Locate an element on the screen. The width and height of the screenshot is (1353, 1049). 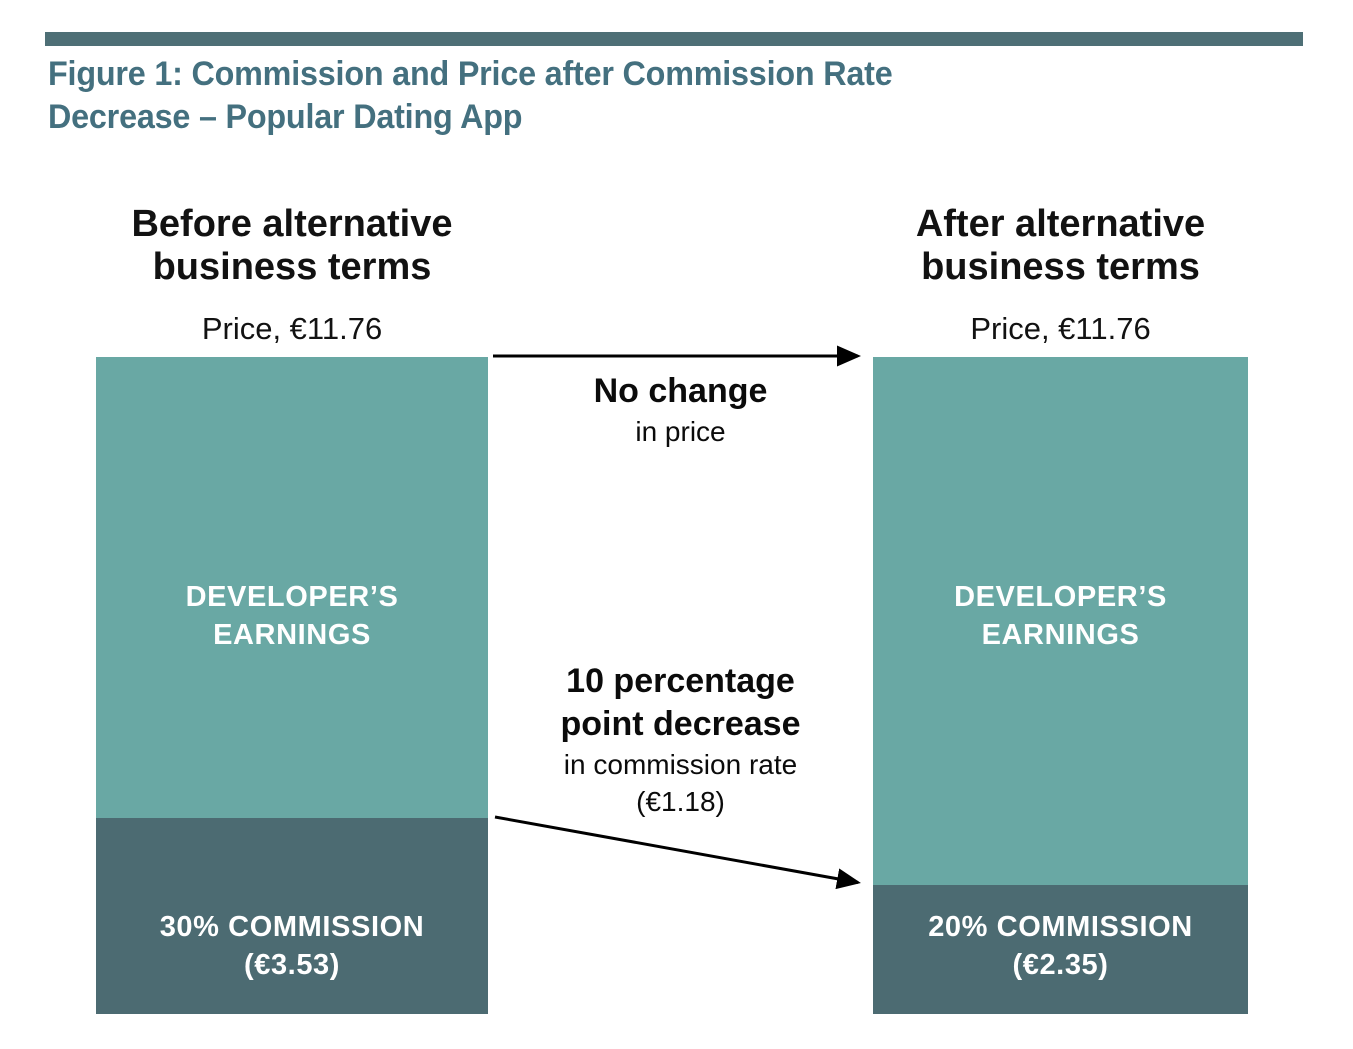
no-change-label-line1: No change is located at coordinates (680, 391).